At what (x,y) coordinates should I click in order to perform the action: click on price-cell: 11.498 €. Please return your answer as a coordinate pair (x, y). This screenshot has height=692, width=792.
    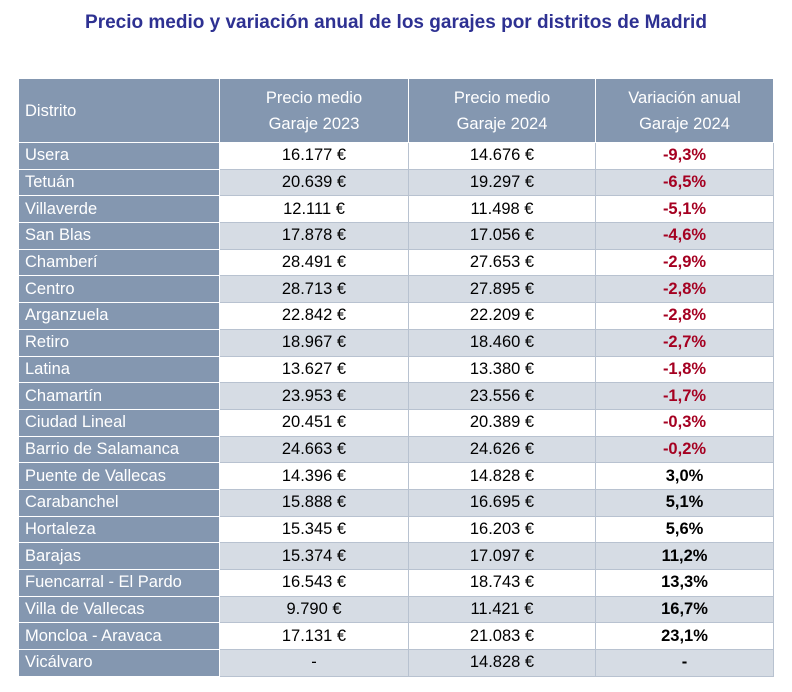
    Looking at the image, I should click on (502, 209).